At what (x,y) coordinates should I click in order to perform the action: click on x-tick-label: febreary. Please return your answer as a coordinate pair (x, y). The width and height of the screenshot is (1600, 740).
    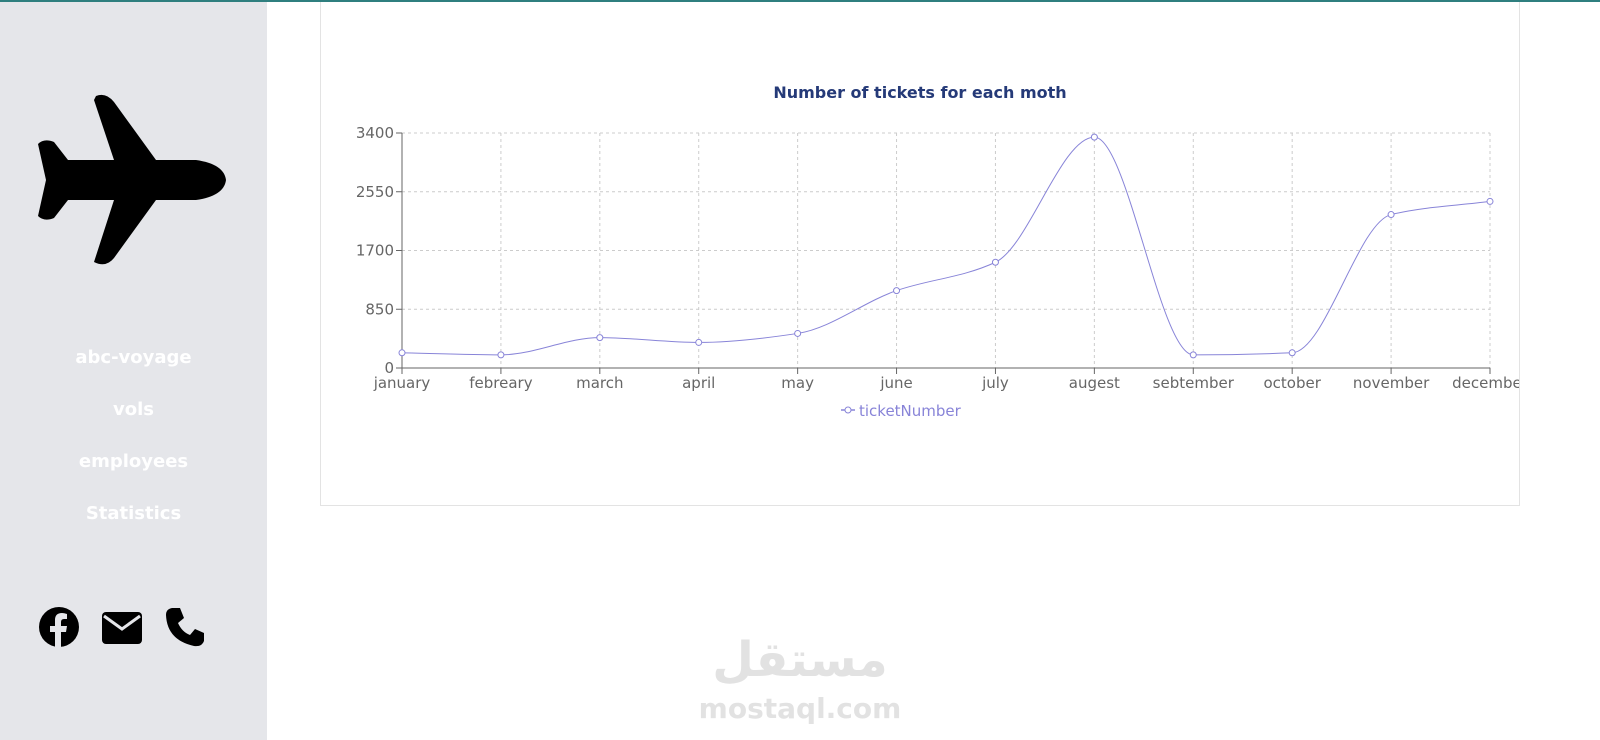
    Looking at the image, I should click on (500, 383).